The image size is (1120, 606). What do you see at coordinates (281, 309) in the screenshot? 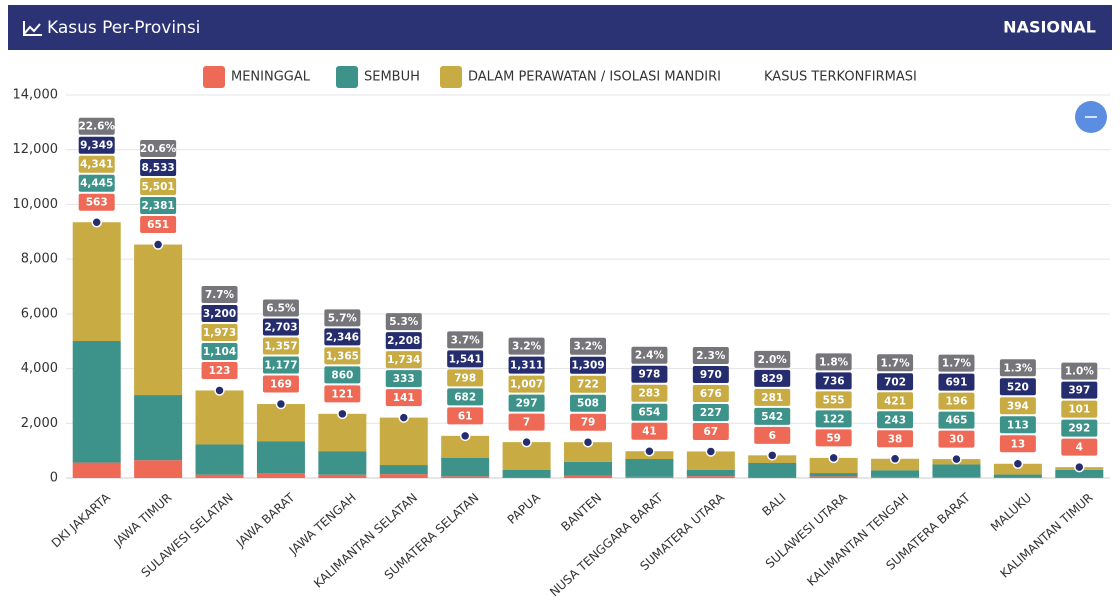
I see `data-label: 6.5%` at bounding box center [281, 309].